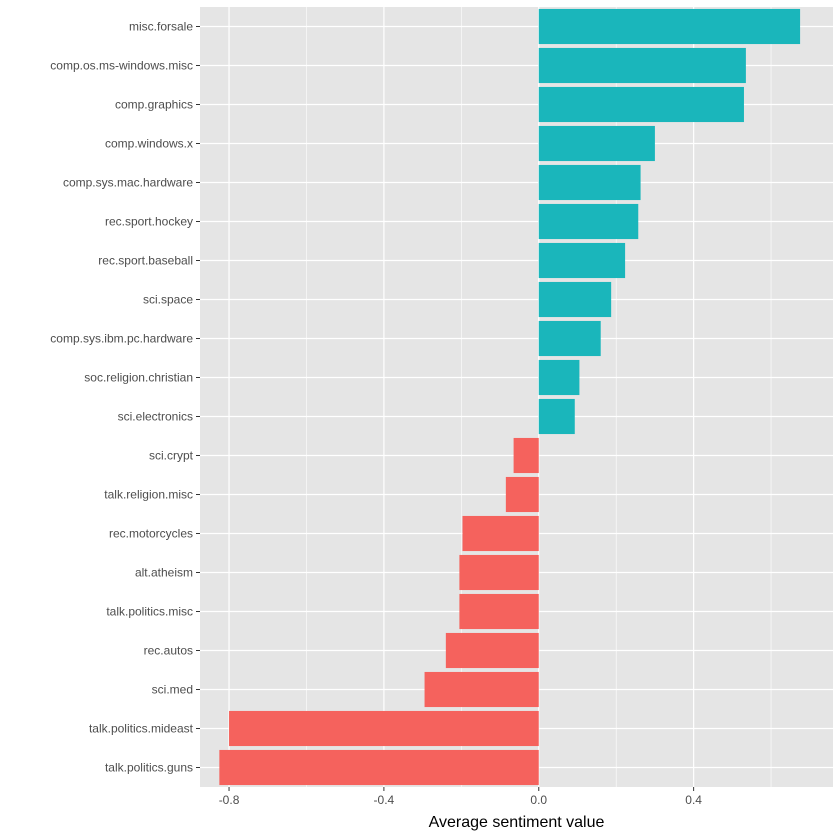  Describe the element at coordinates (155, 417) in the screenshot. I see `y-tick-label: sci.electronics` at that location.